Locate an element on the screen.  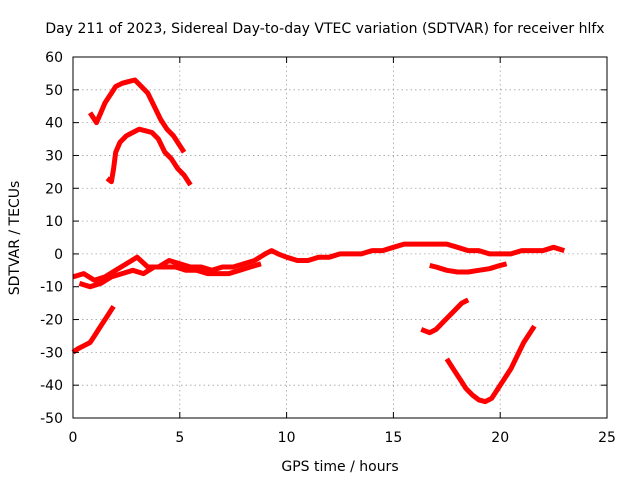
y-tick-label: -30 is located at coordinates (51, 353).